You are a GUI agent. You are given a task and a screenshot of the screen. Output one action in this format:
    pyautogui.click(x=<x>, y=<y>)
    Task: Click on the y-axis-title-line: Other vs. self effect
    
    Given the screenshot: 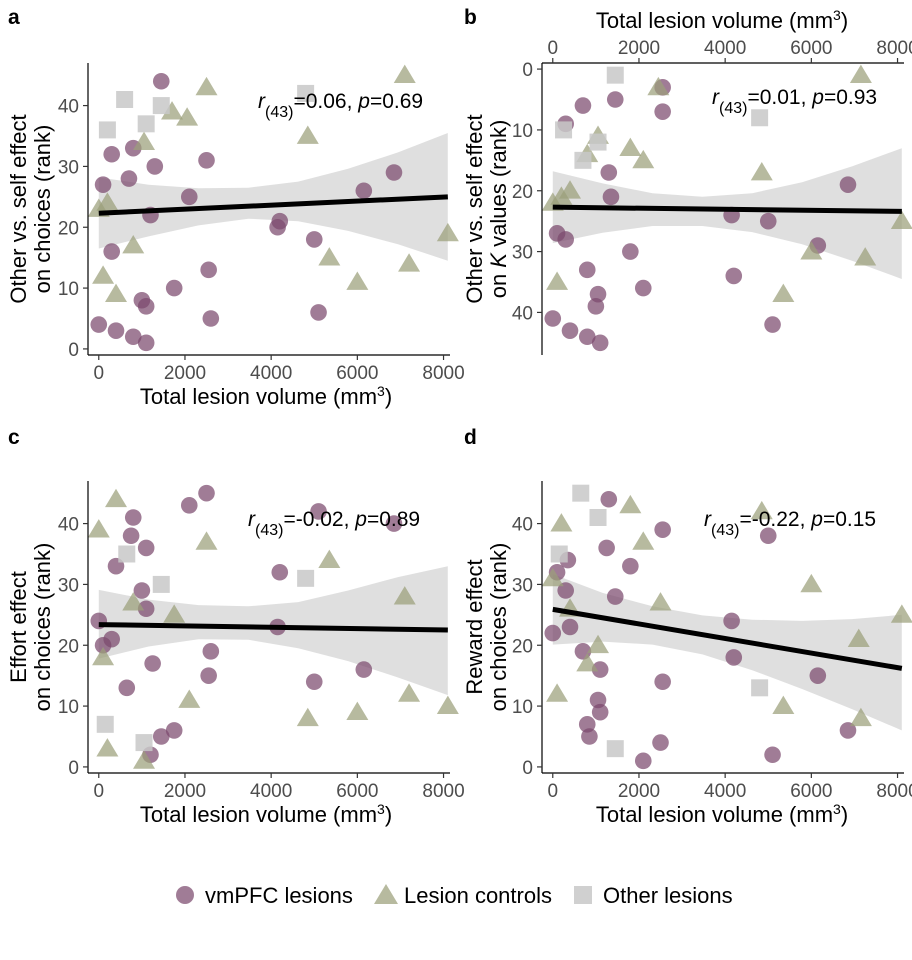 What is the action you would take?
    pyautogui.click(x=474, y=208)
    